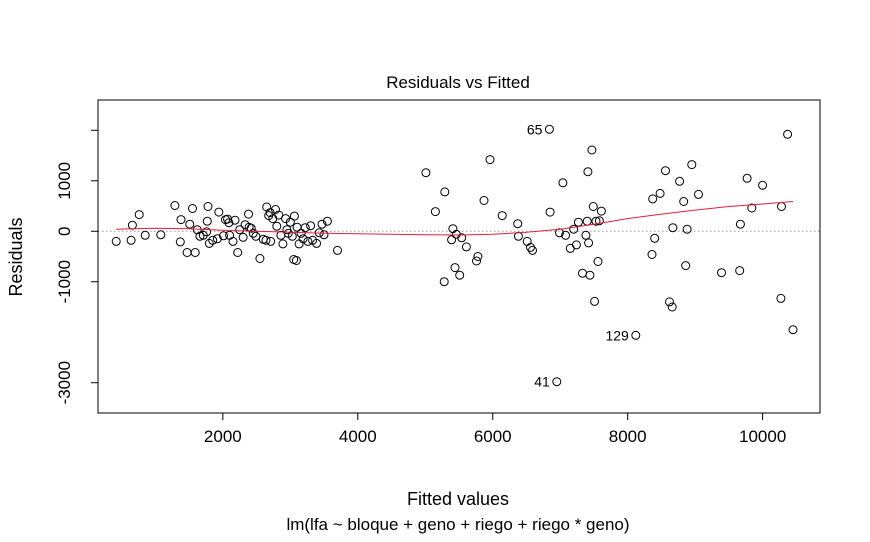 The width and height of the screenshot is (870, 542). I want to click on y-tick-label: 1000, so click(64, 181).